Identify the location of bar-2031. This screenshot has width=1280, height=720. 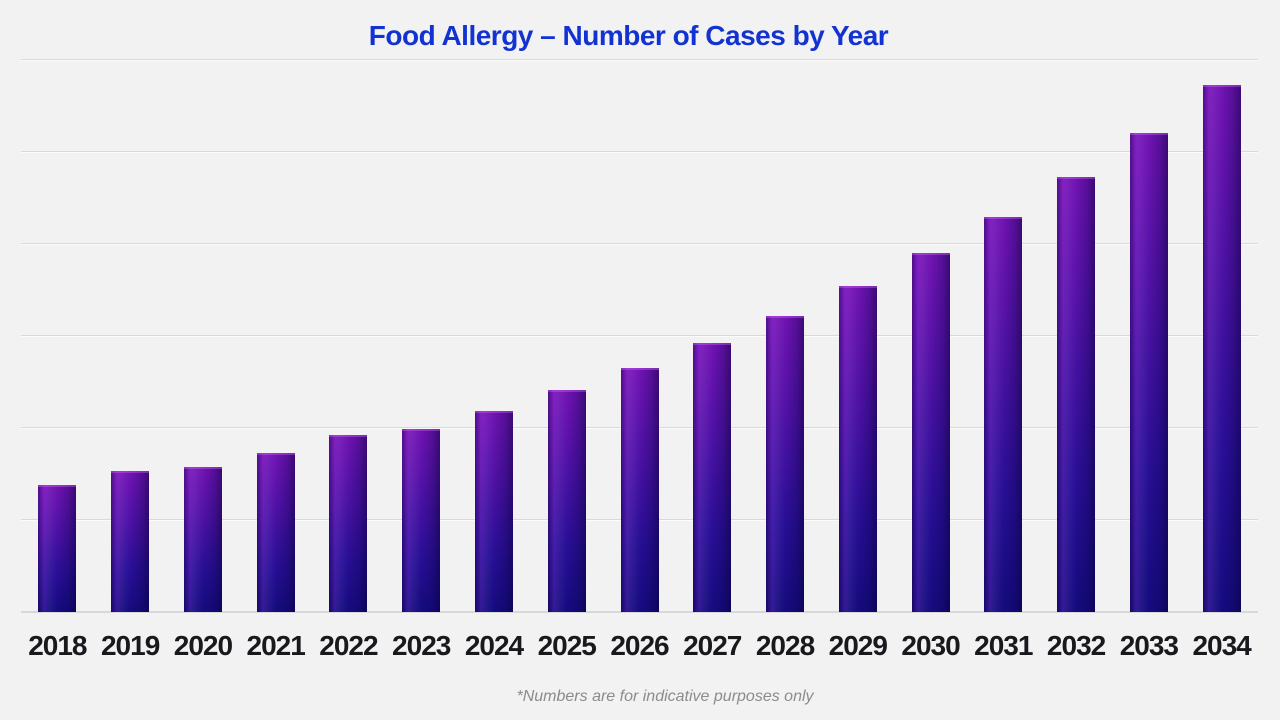
(1003, 414).